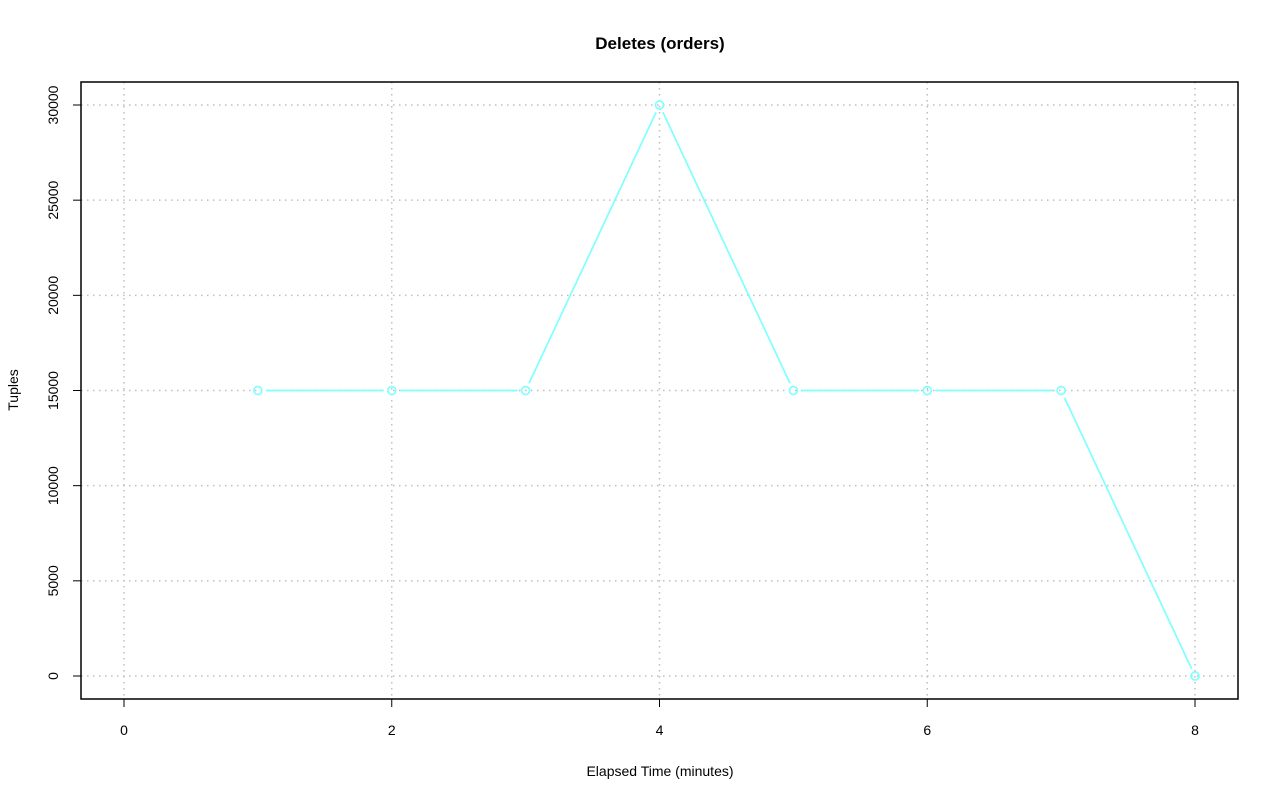 The image size is (1280, 806). What do you see at coordinates (53, 295) in the screenshot?
I see `y-tick-label: 20000` at bounding box center [53, 295].